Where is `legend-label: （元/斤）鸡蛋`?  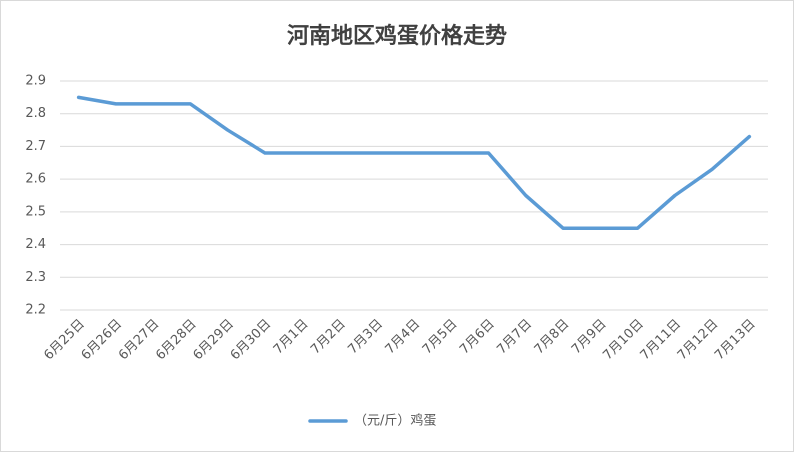 legend-label: （元/斤）鸡蛋 is located at coordinates (395, 421).